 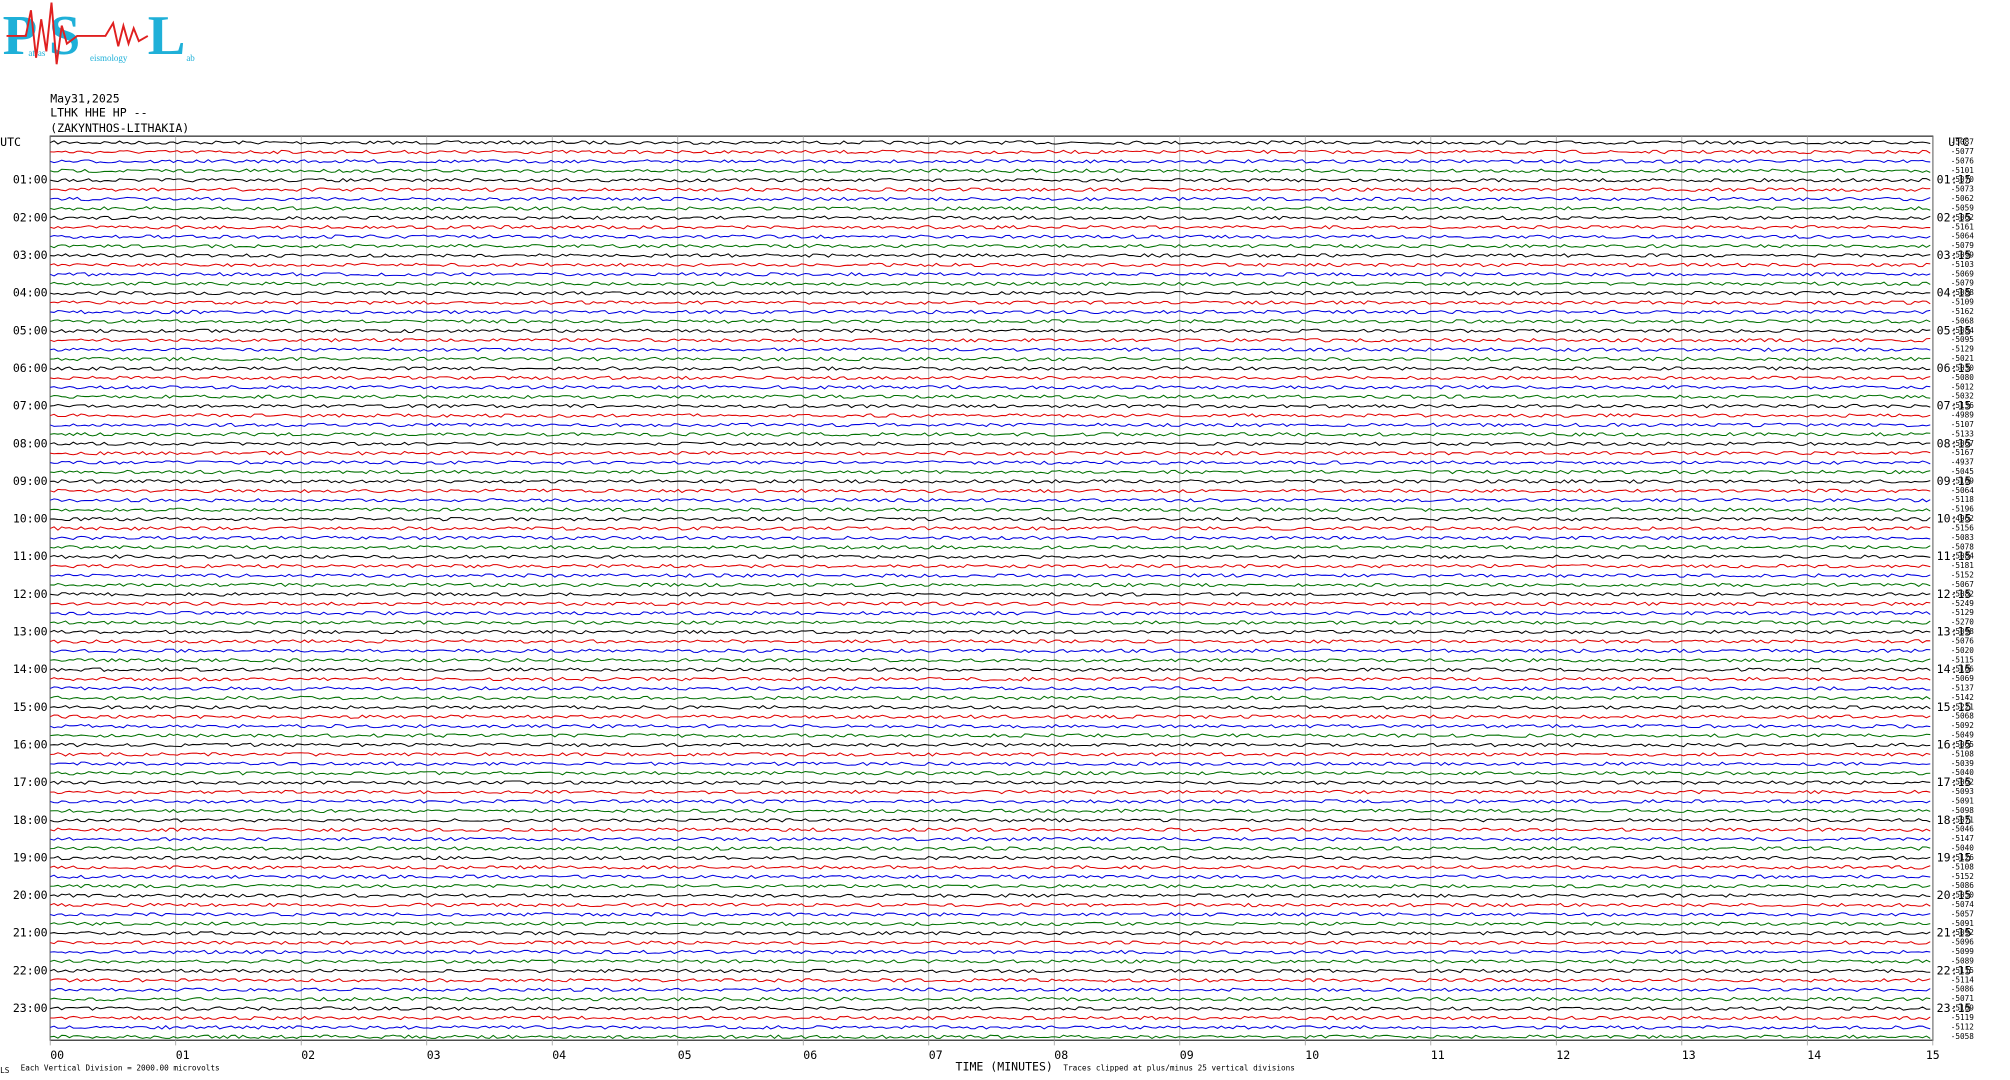 I want to click on hour-label: 22:15, so click(x=1954, y=970).